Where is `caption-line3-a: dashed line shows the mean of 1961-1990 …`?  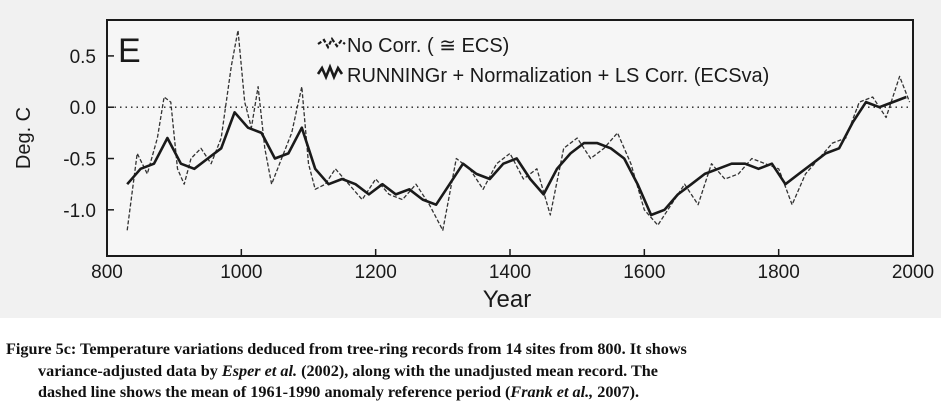 caption-line3-a: dashed line shows the mean of 1961-1990 … is located at coordinates (274, 392).